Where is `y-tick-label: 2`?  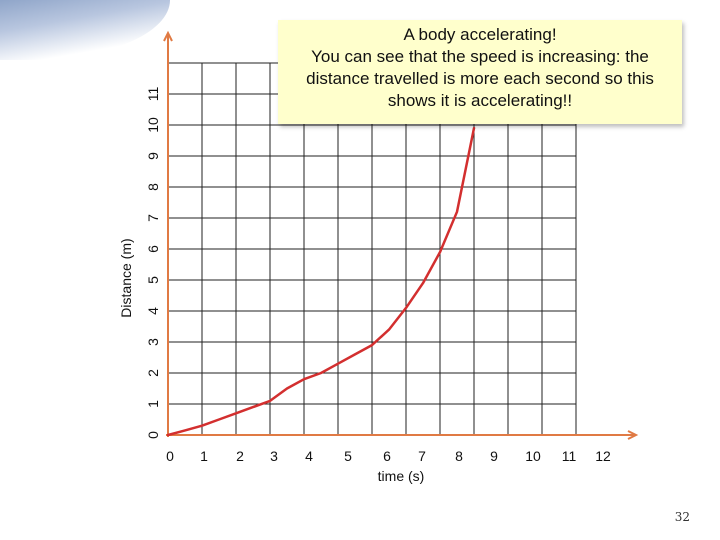 y-tick-label: 2 is located at coordinates (153, 373).